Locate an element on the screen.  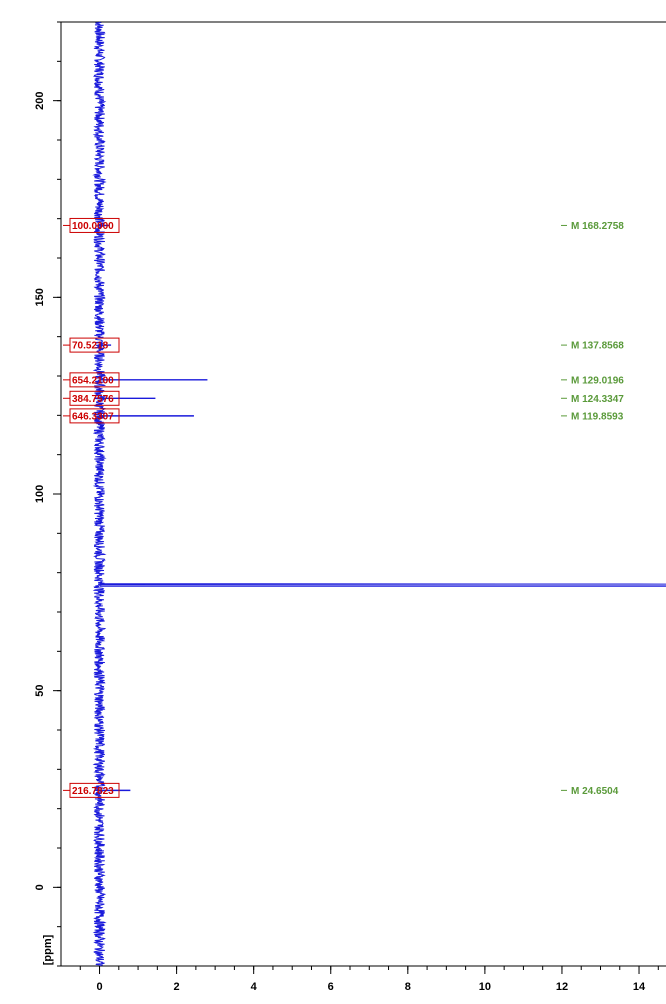
peak-integral-label: 384.7576 is located at coordinates (91, 398).